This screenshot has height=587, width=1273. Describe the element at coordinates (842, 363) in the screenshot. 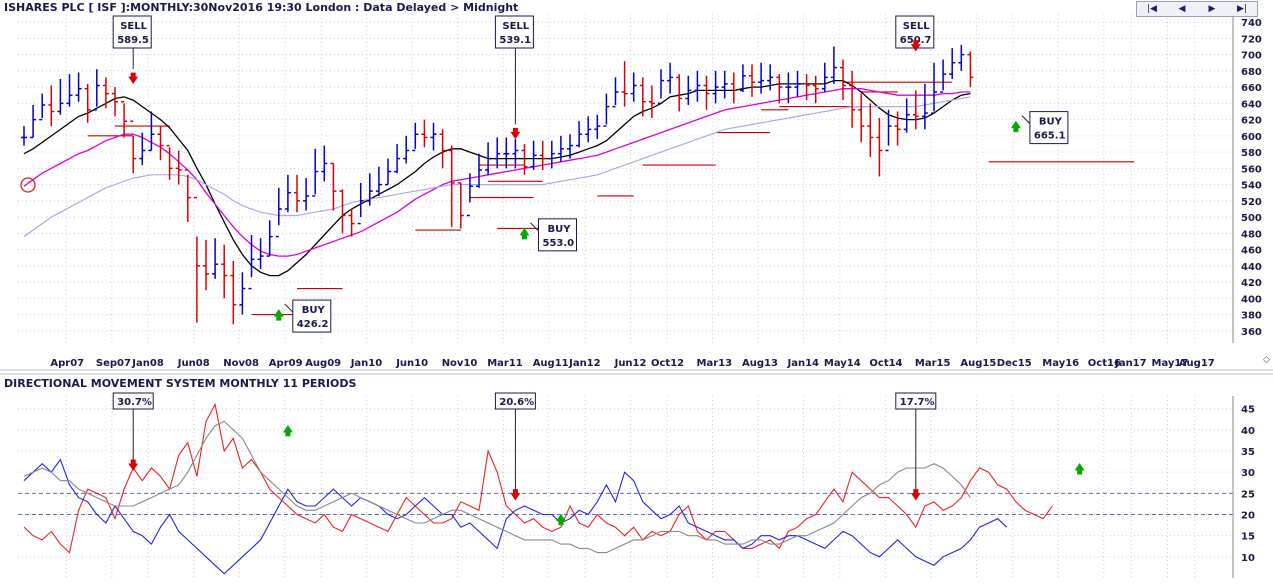

I see `x-tick-label: May14` at that location.